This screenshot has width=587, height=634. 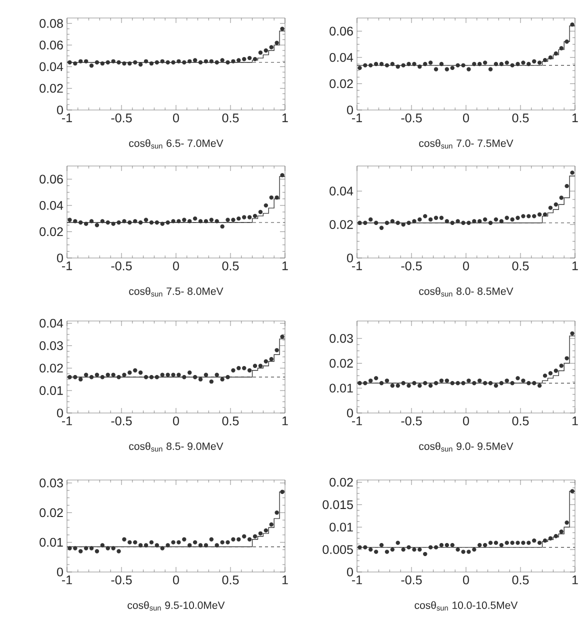 What do you see at coordinates (341, 388) in the screenshot?
I see `y-tick-label: 0.01` at bounding box center [341, 388].